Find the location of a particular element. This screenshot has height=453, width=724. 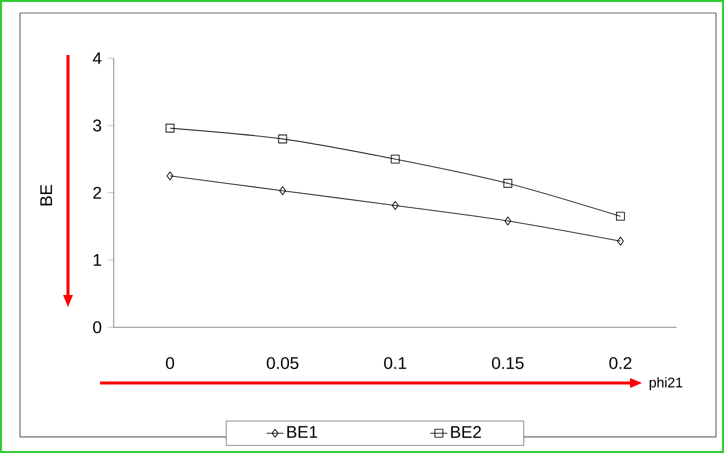

x-tick-label: 0.15 is located at coordinates (508, 363).